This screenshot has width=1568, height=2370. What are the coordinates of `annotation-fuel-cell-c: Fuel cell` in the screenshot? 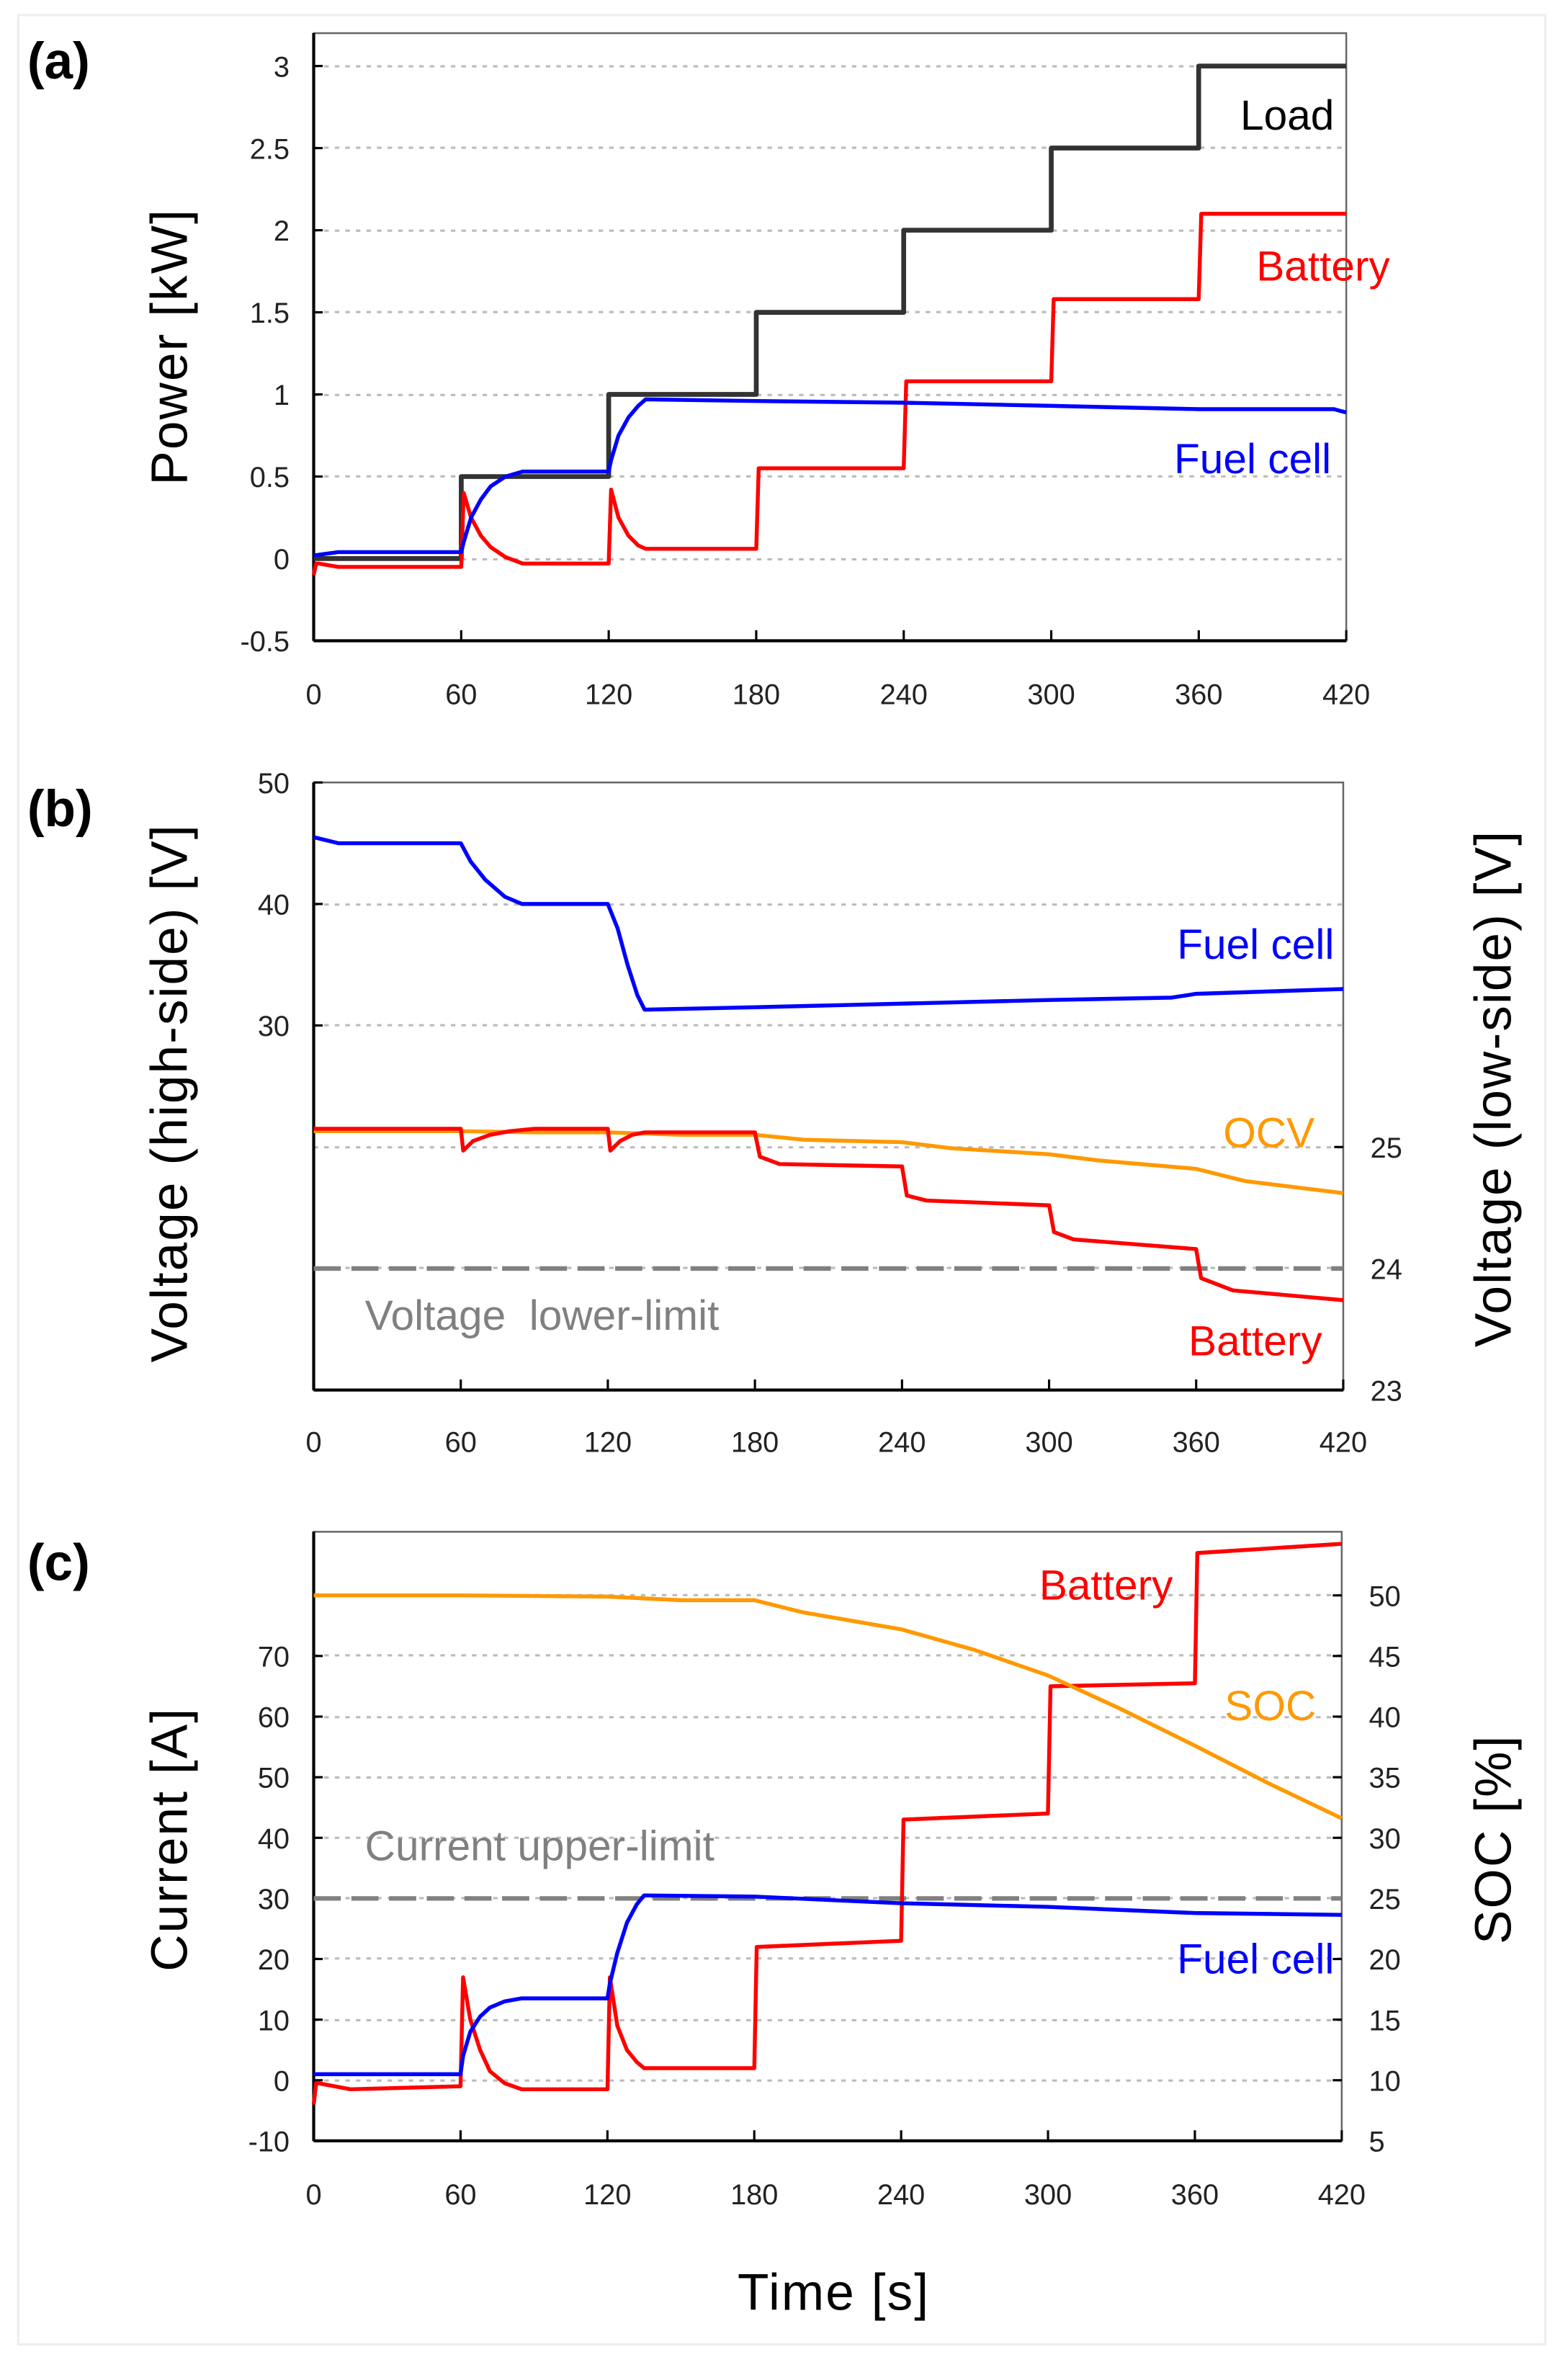 It's located at (1255, 1959).